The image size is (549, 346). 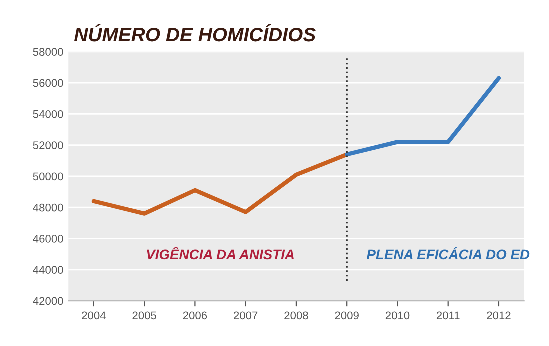 I want to click on annotation: VIGÊNCIA DA ANISTIA, so click(x=220, y=253).